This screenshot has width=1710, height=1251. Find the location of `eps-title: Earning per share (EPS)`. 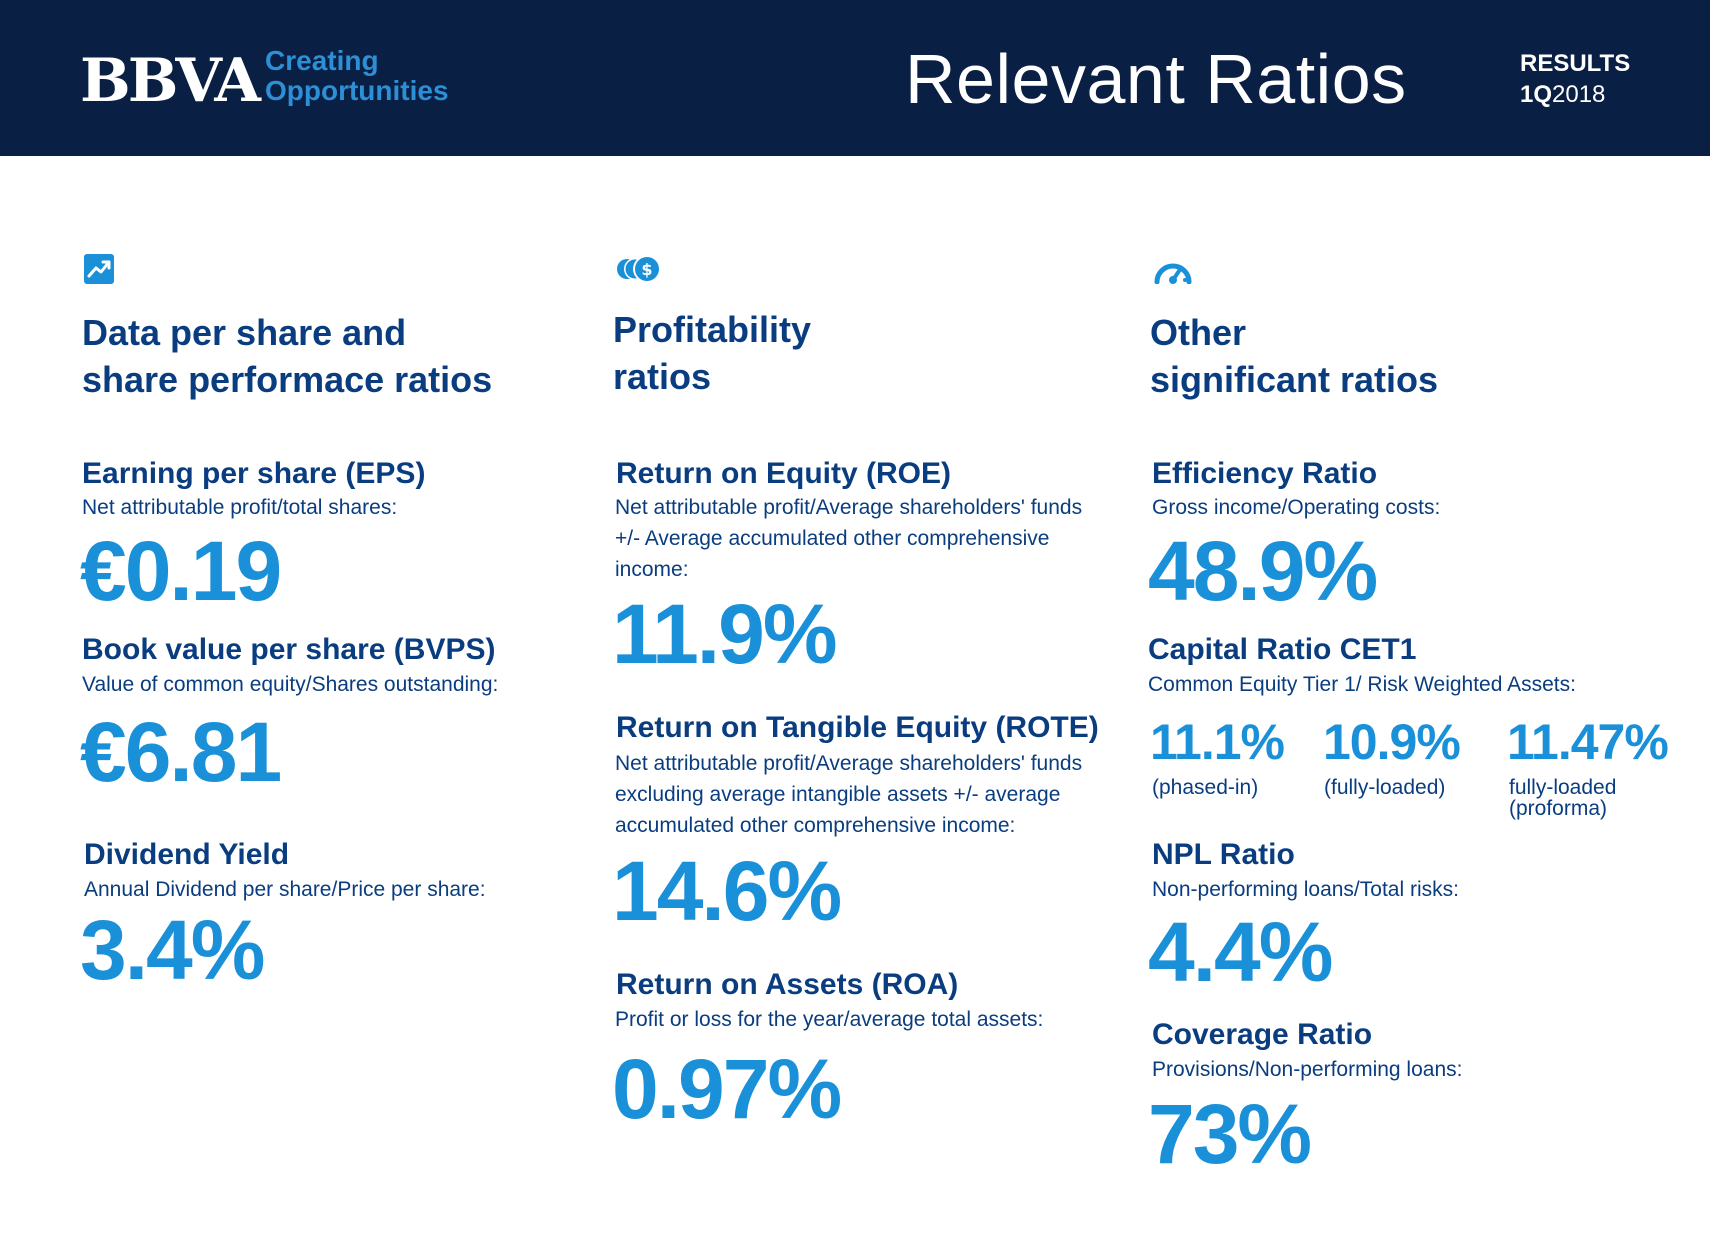

eps-title: Earning per share (EPS) is located at coordinates (254, 473).